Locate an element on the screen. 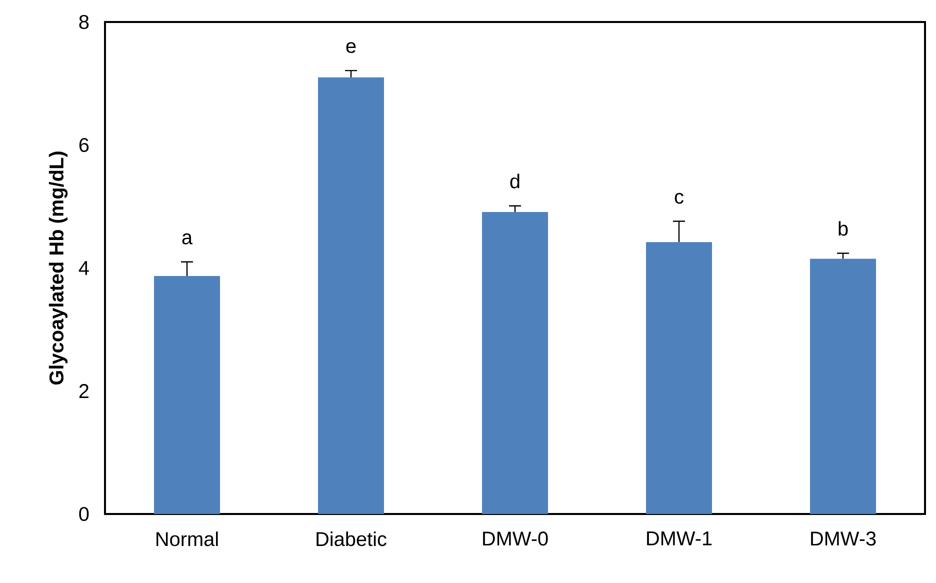 The width and height of the screenshot is (936, 583). annotation: b is located at coordinates (843, 228).